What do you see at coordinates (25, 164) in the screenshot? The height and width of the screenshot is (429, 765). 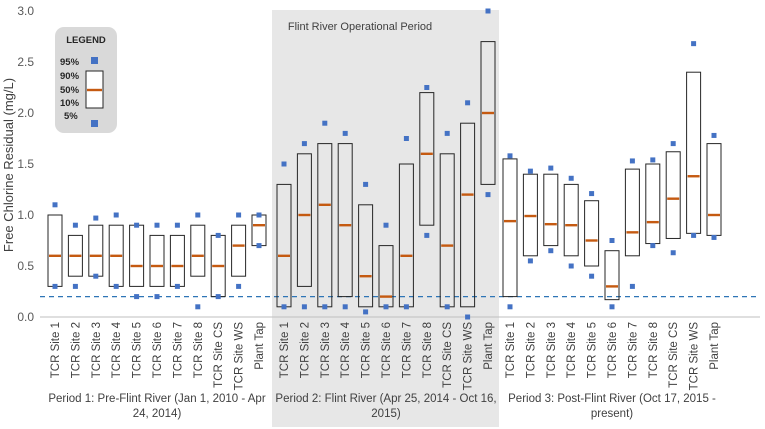 I see `y-axis: 0.0 0.5 1.0 1.5 2.0 2.5 3.0` at bounding box center [25, 164].